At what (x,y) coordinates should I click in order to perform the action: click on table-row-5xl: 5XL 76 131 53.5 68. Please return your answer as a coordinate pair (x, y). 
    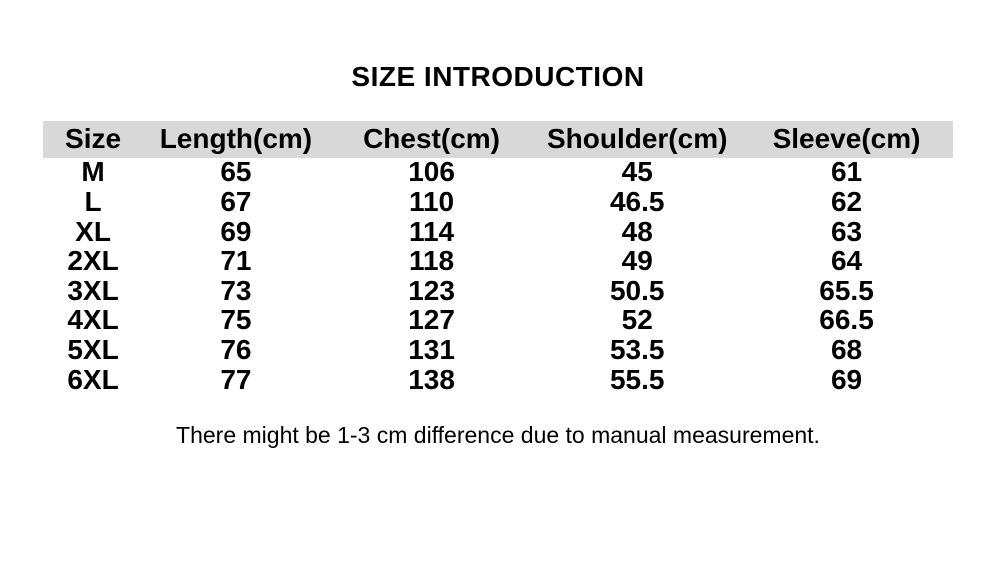
    Looking at the image, I should click on (498, 350).